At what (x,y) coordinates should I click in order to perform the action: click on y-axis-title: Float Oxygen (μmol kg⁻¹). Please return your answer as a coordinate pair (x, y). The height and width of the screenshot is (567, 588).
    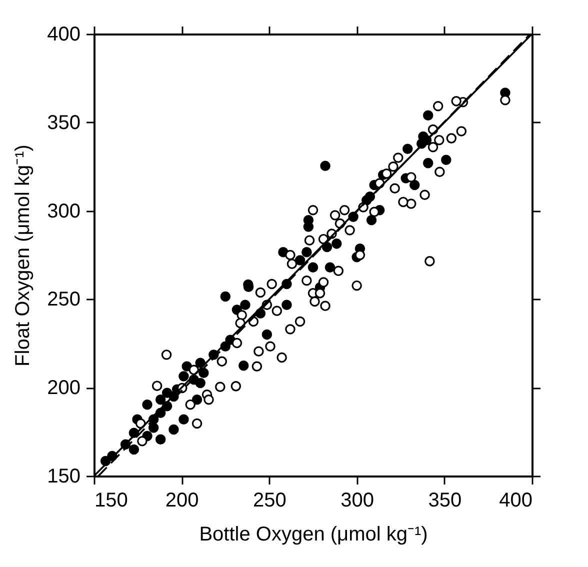
    Looking at the image, I should click on (23, 255).